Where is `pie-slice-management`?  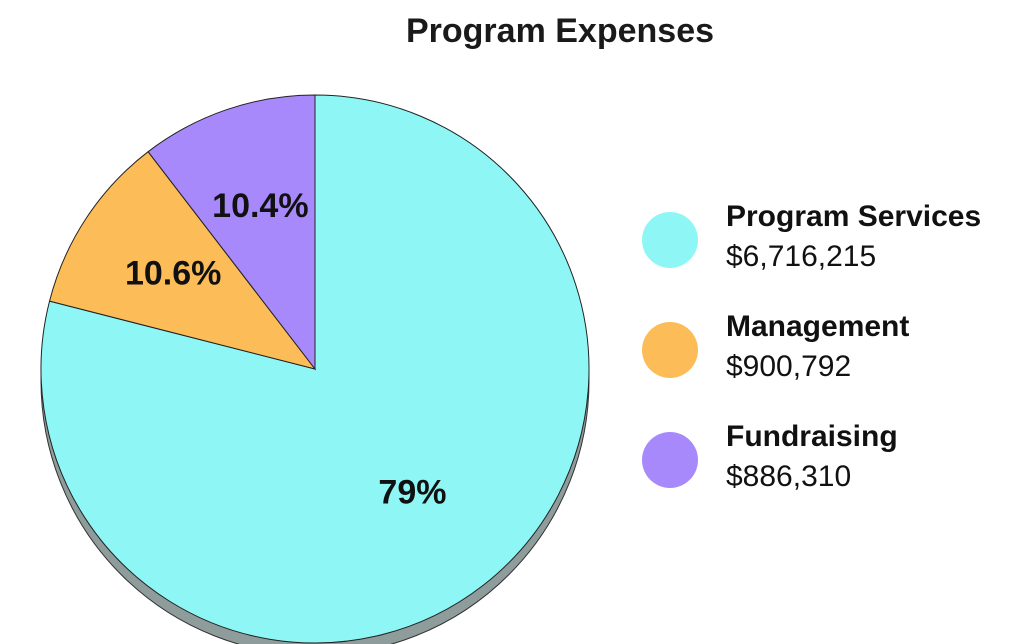 pie-slice-management is located at coordinates (182, 260).